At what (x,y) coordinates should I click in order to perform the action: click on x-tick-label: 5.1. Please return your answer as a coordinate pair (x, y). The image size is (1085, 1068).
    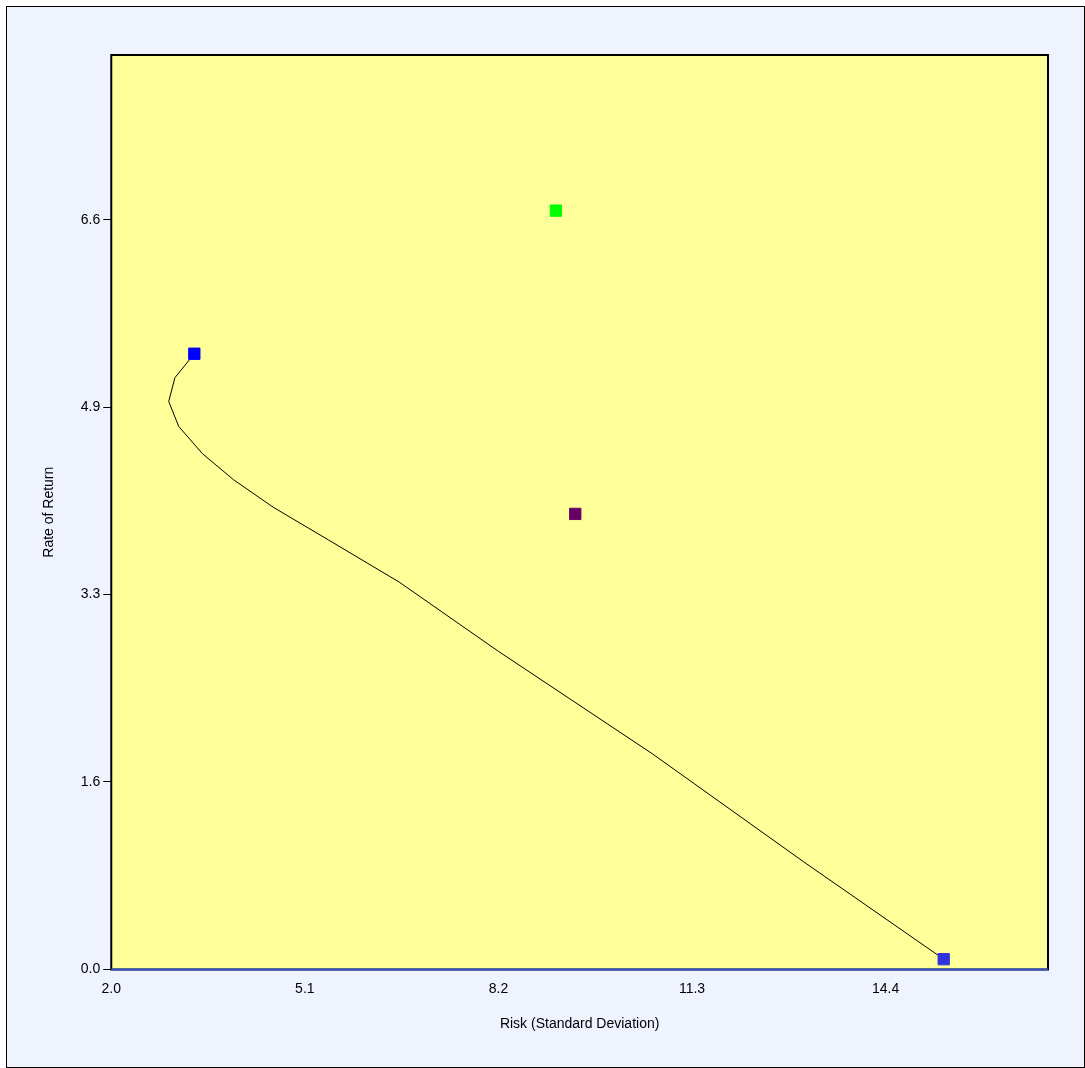
    Looking at the image, I should click on (305, 987).